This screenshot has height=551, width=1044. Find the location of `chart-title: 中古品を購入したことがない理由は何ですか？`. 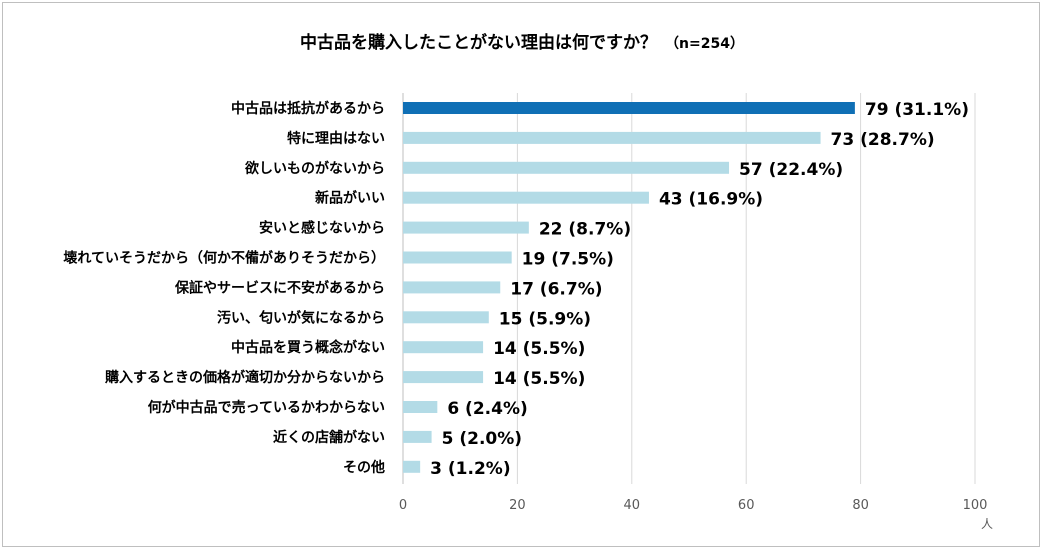

chart-title: 中古品を購入したことがない理由は何ですか？ is located at coordinates (479, 43).